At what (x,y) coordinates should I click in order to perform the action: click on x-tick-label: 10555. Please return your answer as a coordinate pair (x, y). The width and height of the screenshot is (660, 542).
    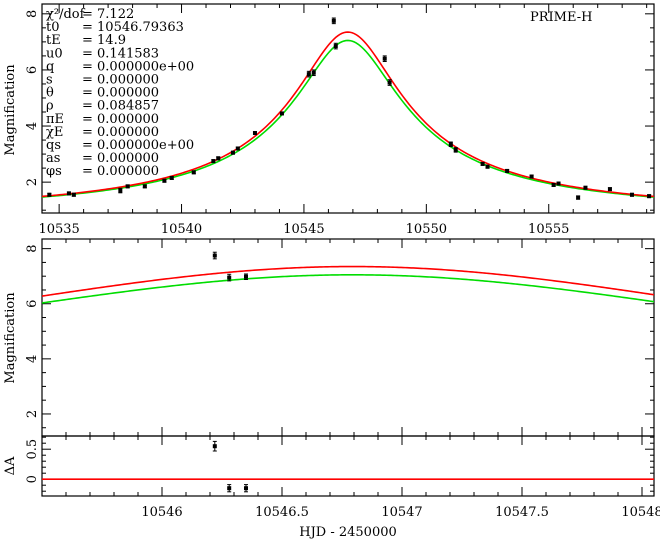
    Looking at the image, I should click on (548, 229).